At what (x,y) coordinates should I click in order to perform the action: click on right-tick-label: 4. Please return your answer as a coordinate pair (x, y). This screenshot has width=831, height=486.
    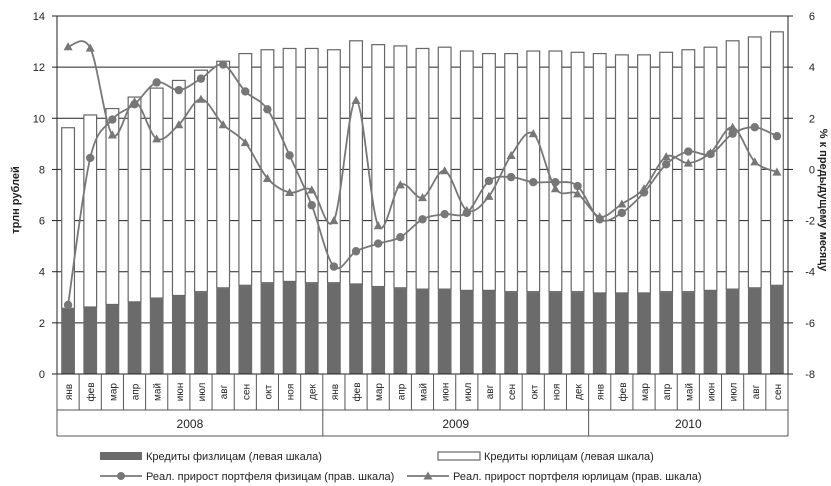
    Looking at the image, I should click on (812, 68).